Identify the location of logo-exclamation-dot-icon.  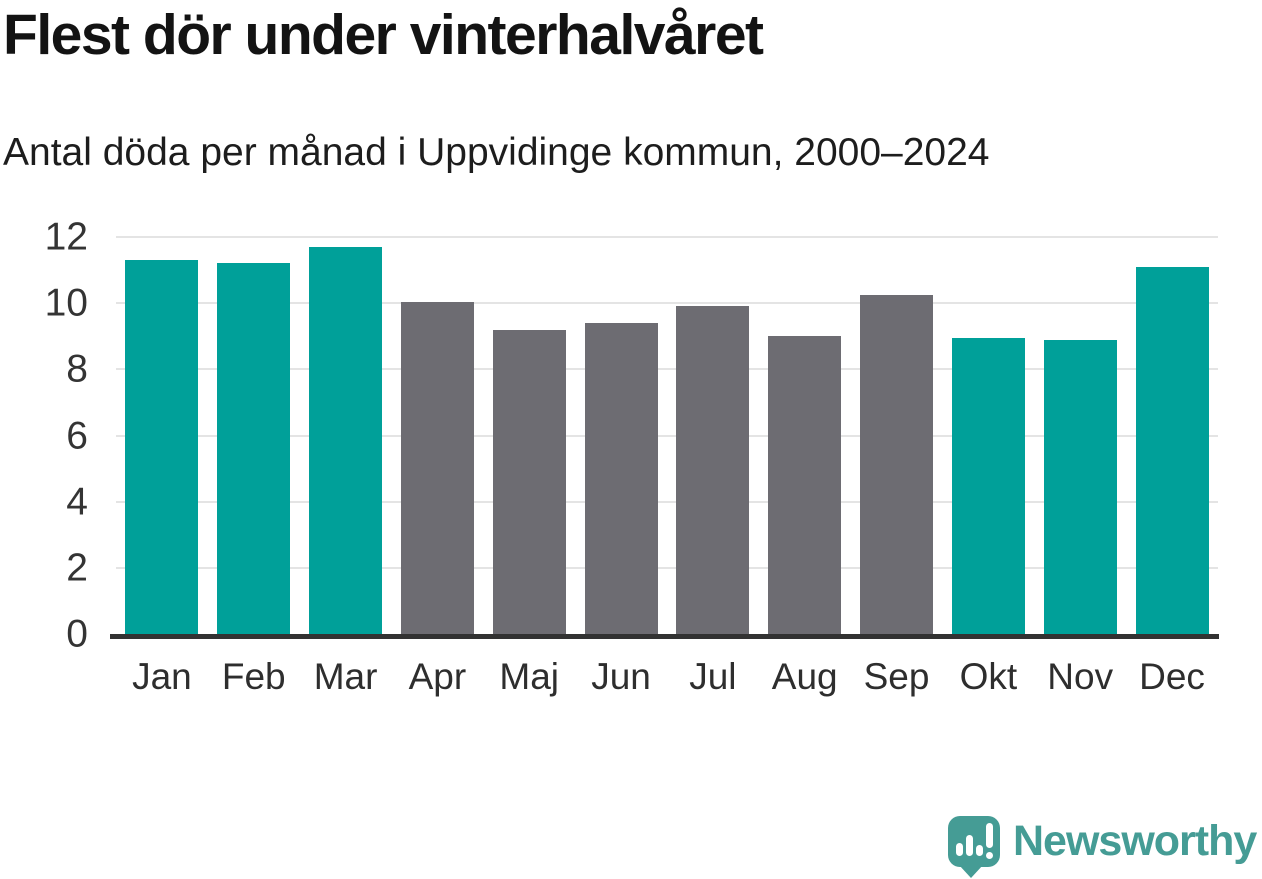
(989, 855).